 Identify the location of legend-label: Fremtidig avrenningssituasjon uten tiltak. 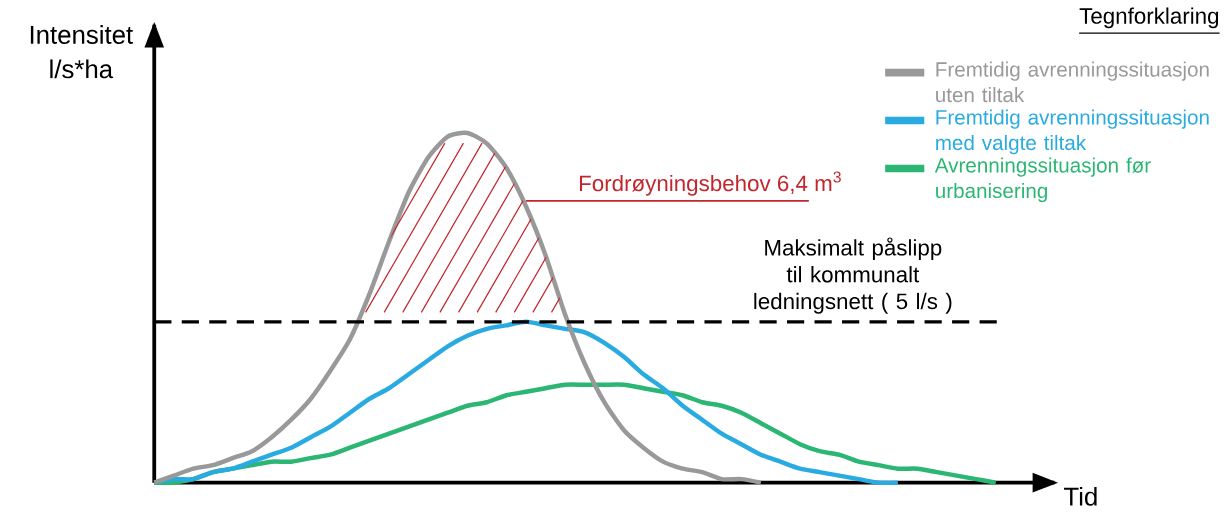
(1072, 82).